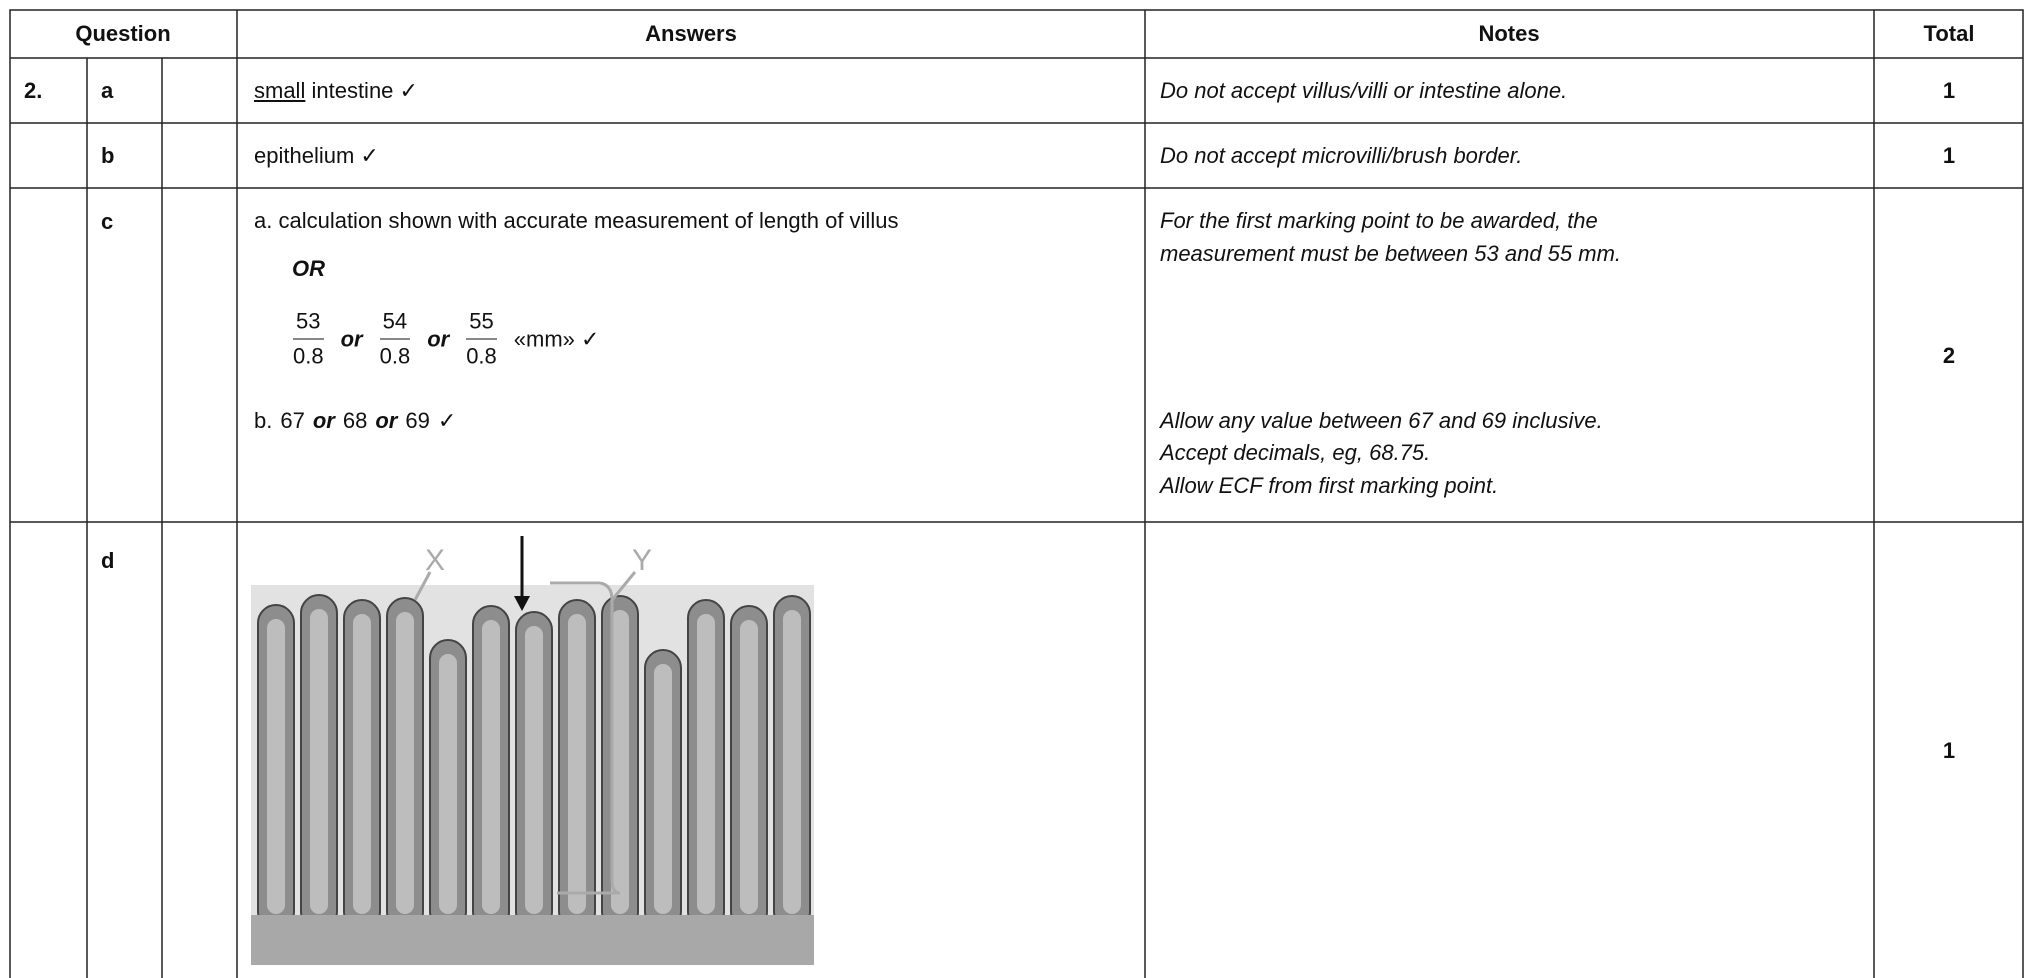 The image size is (2031, 978). I want to click on numerator: 53, so click(308, 324).